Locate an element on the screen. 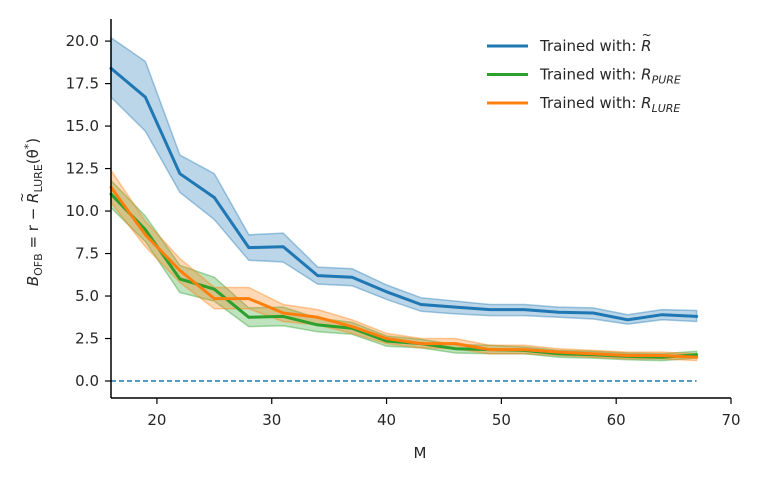  y-title-theta: (θ is located at coordinates (33, 156).